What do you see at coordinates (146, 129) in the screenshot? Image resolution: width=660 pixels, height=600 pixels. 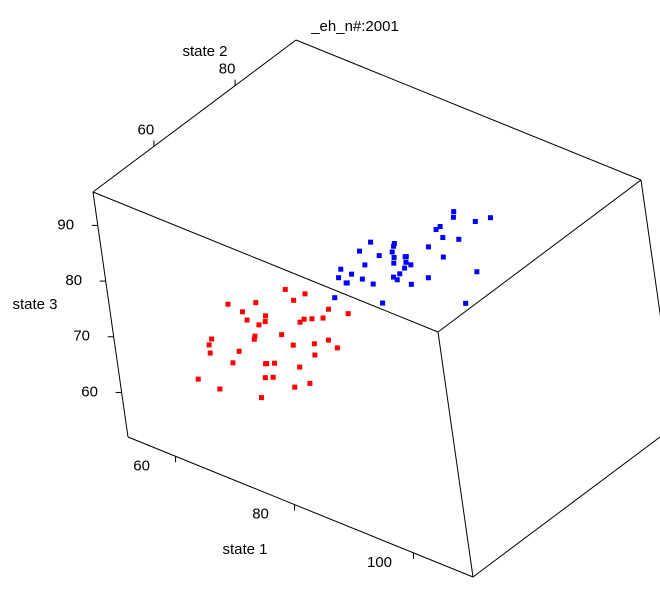 I see `y-tick-label: 60` at bounding box center [146, 129].